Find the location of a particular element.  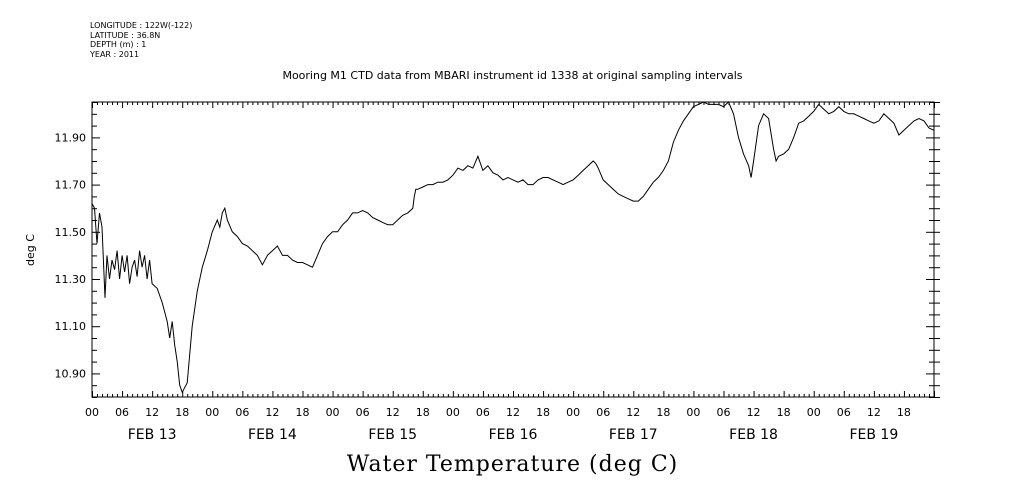

depth-text: DEPTH (m) : 1 is located at coordinates (118, 44).